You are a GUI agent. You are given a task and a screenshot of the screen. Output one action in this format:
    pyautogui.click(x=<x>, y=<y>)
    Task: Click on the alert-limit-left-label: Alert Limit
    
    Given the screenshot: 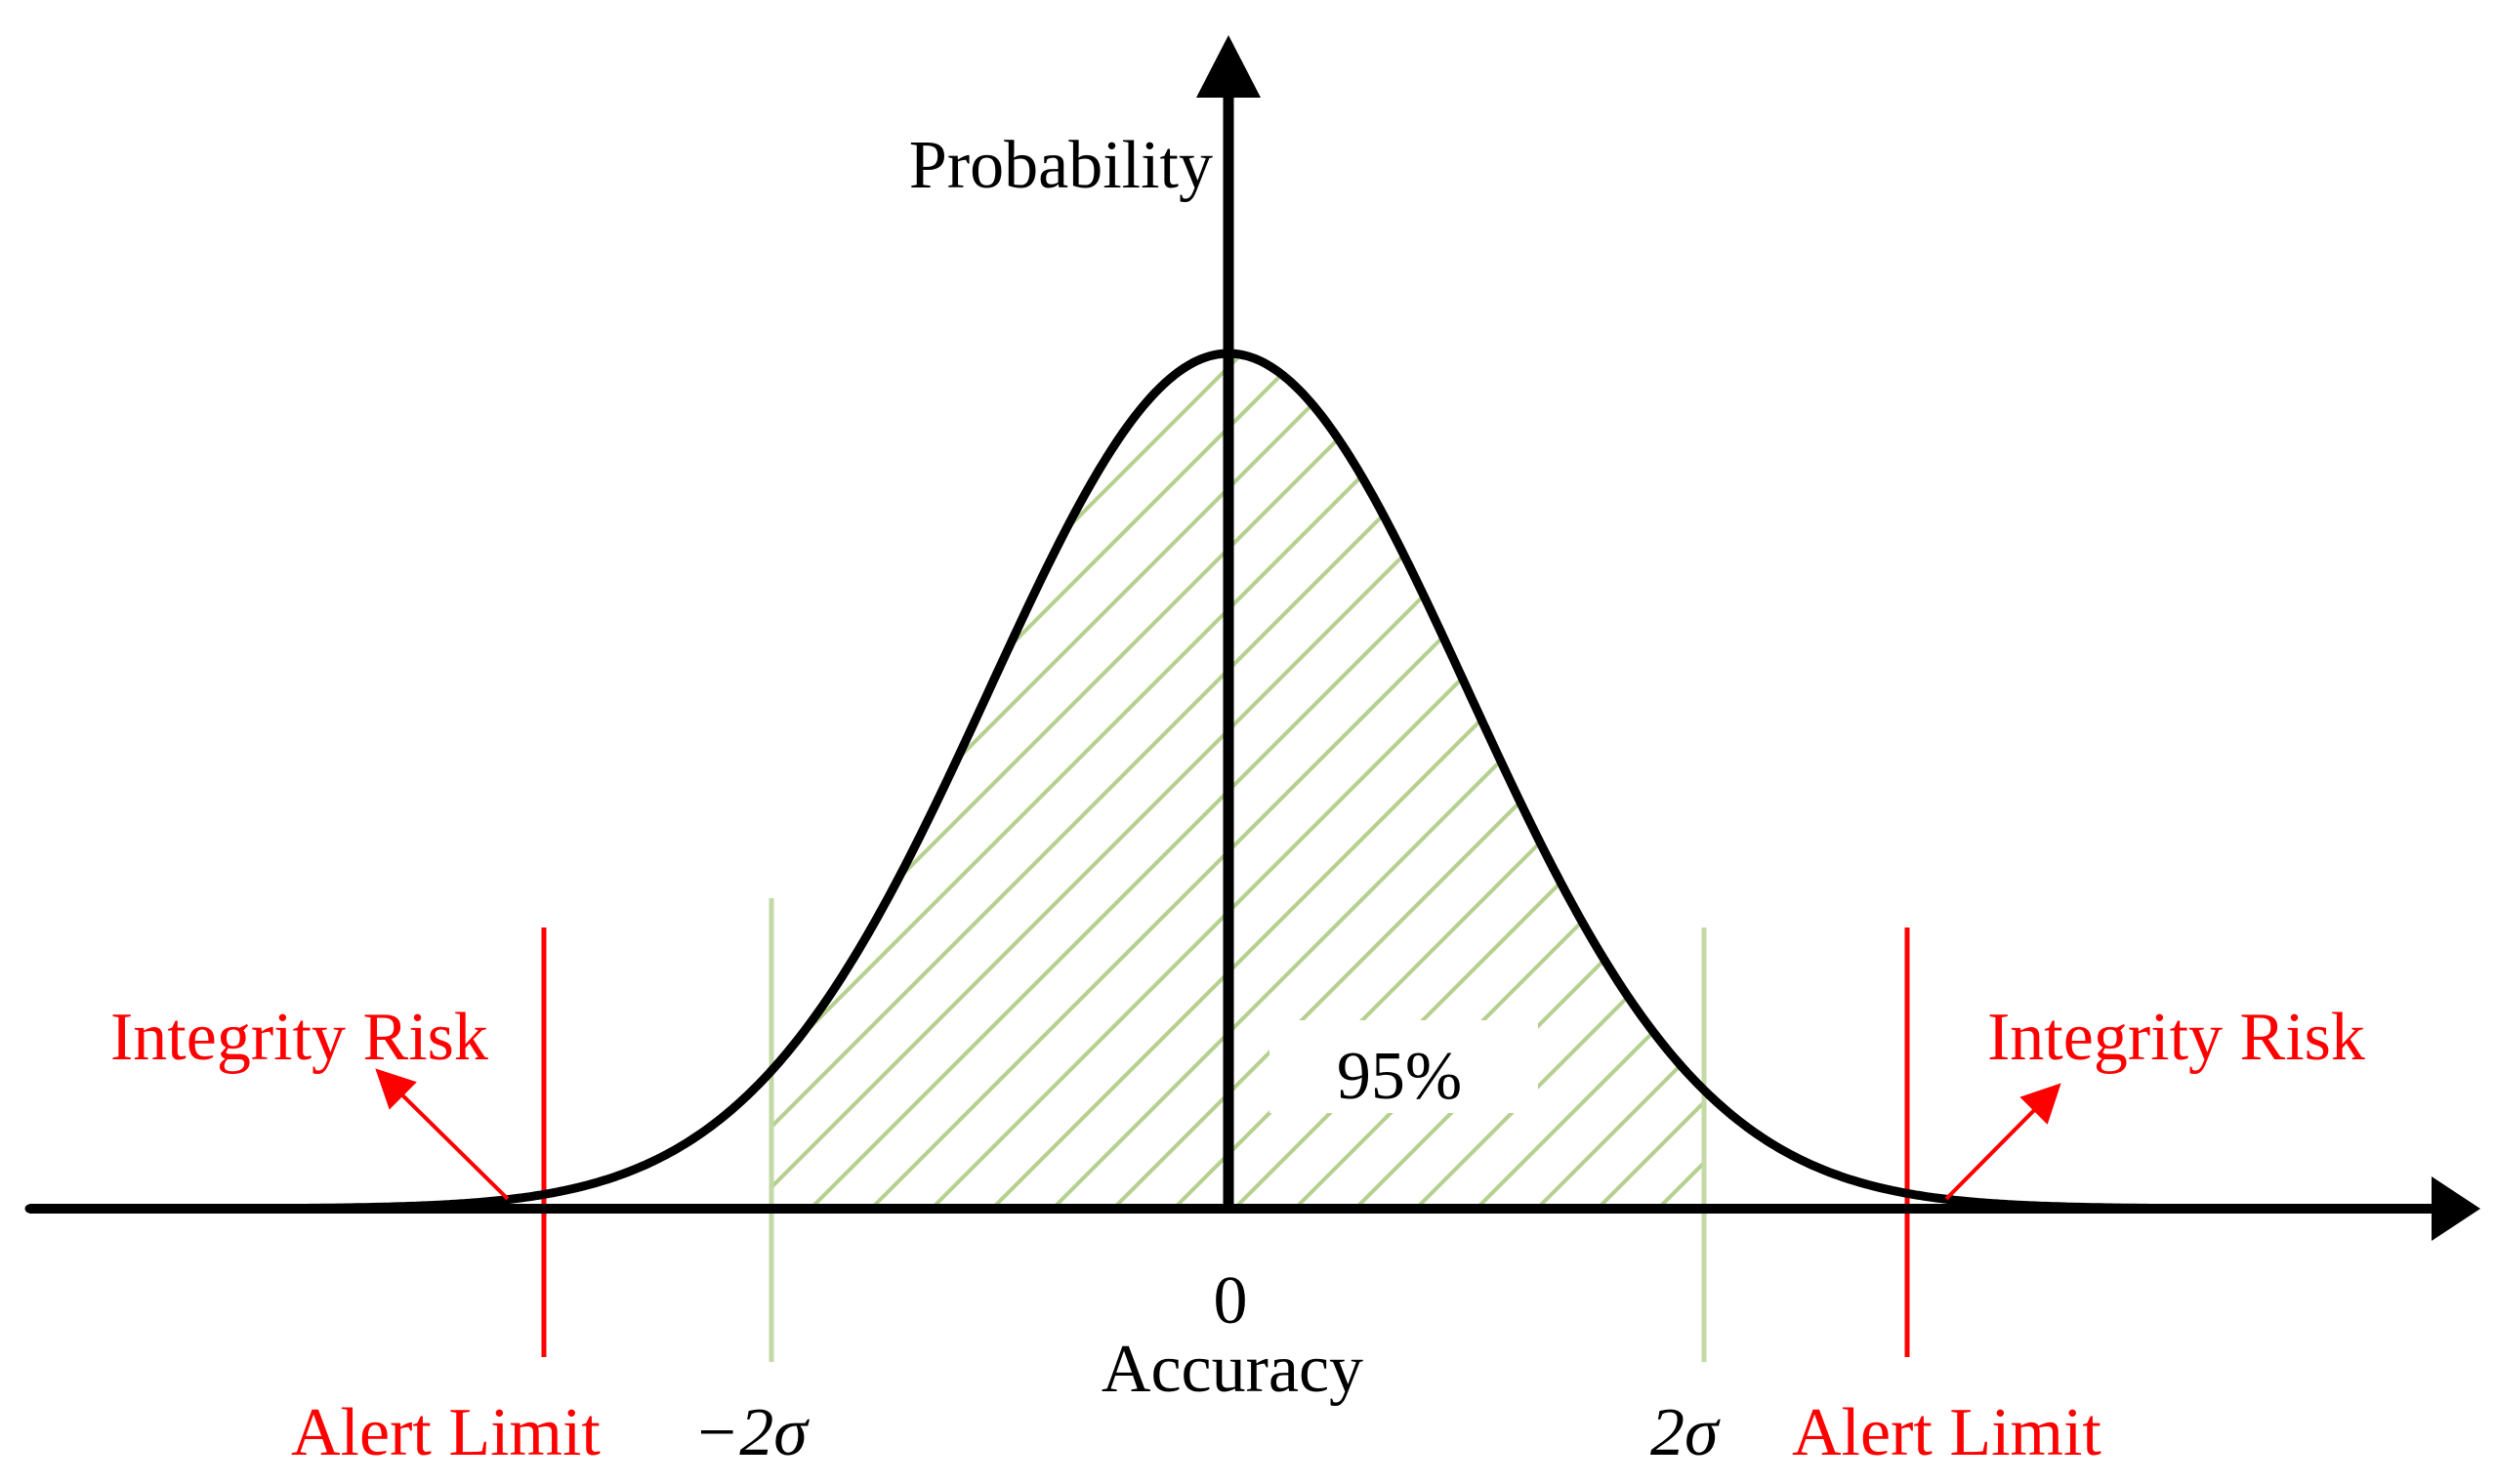 What is the action you would take?
    pyautogui.click(x=446, y=1433)
    